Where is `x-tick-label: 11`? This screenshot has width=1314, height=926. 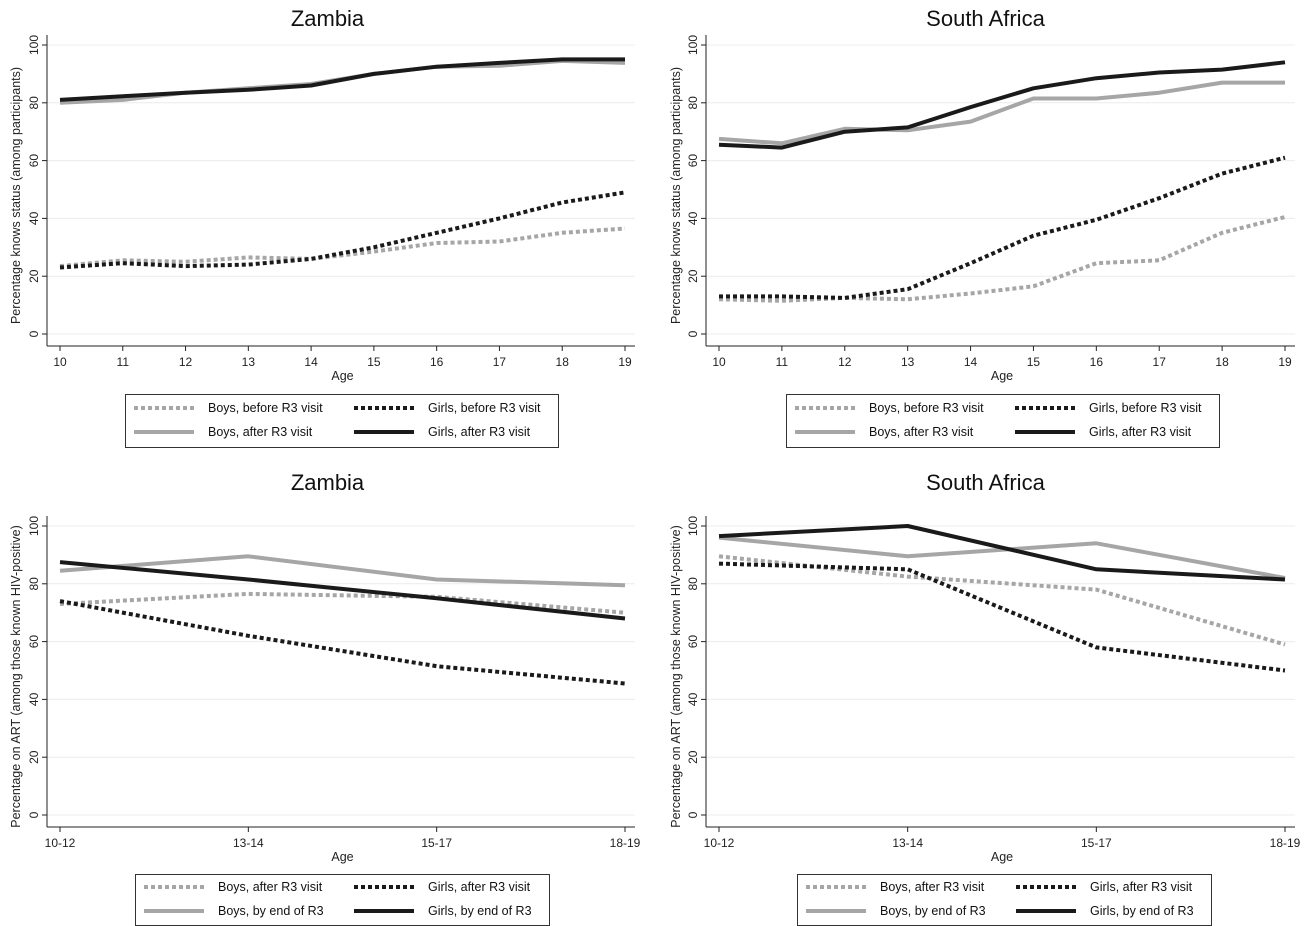 x-tick-label: 11 is located at coordinates (123, 362).